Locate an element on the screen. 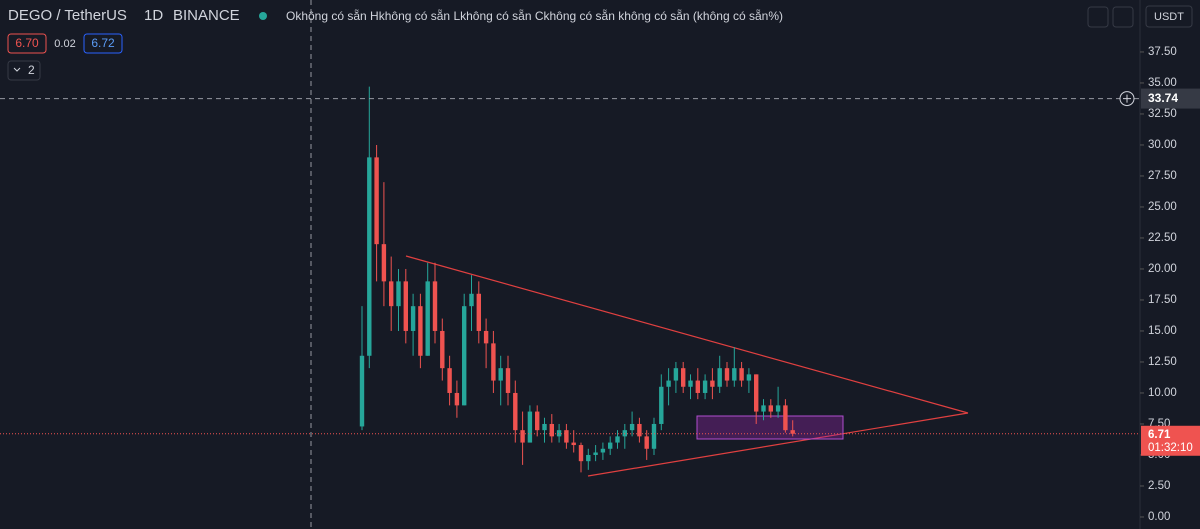  sell-price: 6.70 is located at coordinates (27, 43).